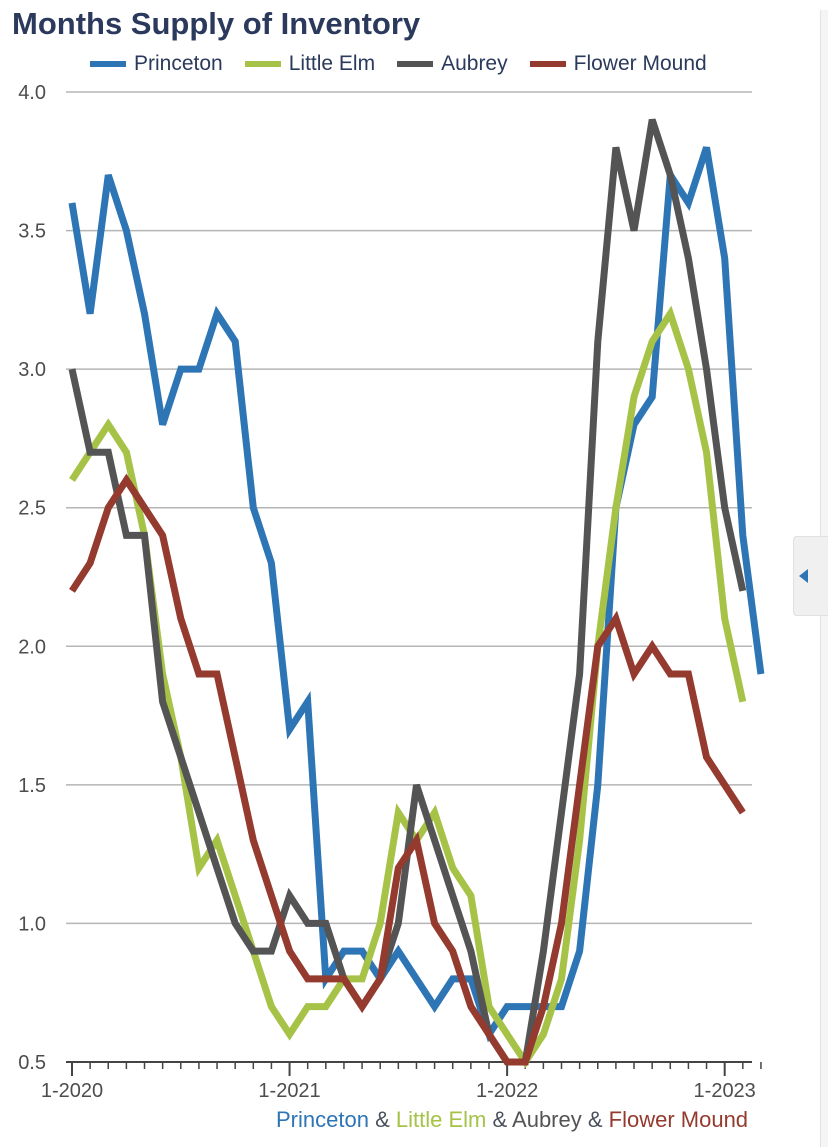  What do you see at coordinates (32, 786) in the screenshot?
I see `y-tick-label: 1.5` at bounding box center [32, 786].